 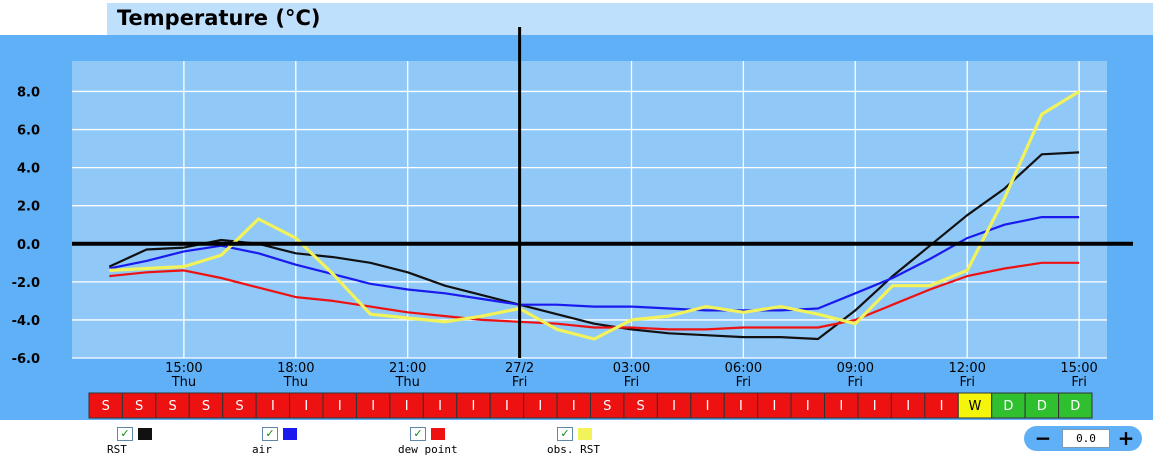 What do you see at coordinates (26, 359) in the screenshot?
I see `y-tick-label: -6.0` at bounding box center [26, 359].